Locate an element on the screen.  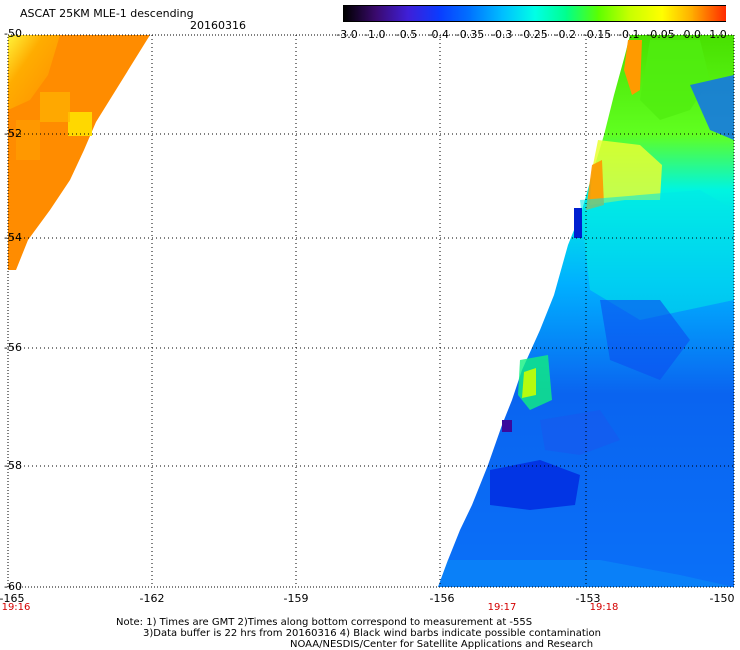
lon-label: -150 is located at coordinates (722, 598).